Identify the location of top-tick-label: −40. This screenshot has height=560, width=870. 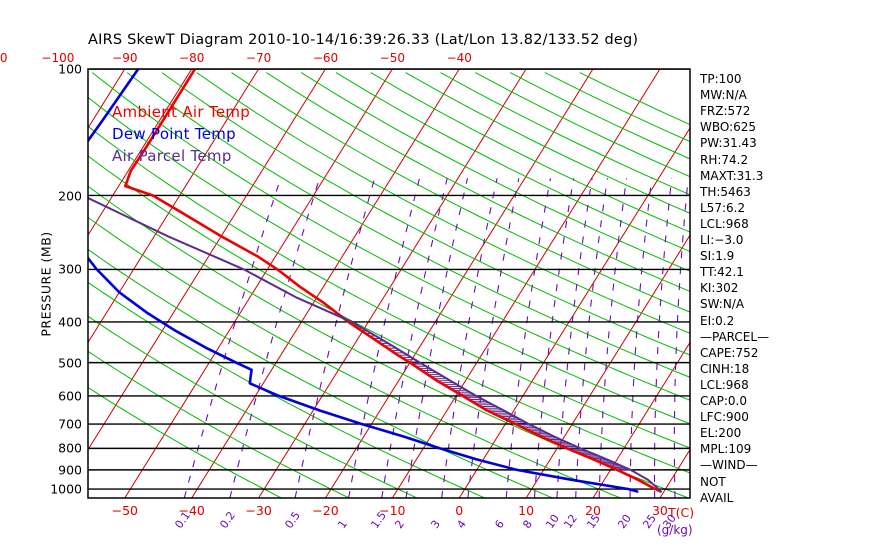
(459, 58).